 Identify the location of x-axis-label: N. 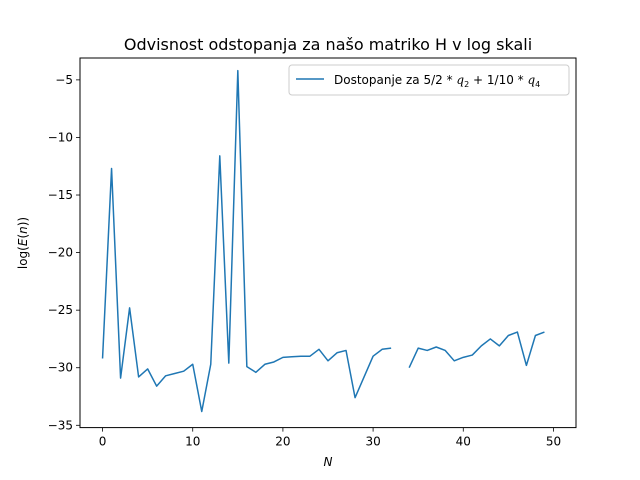
(328, 462).